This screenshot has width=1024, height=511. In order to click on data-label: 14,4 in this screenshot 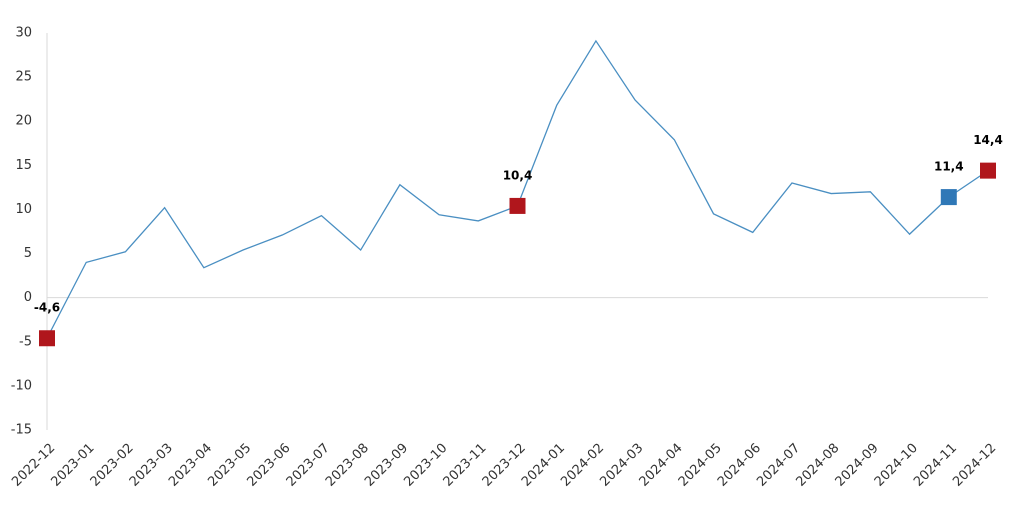, I will do `click(988, 140)`.